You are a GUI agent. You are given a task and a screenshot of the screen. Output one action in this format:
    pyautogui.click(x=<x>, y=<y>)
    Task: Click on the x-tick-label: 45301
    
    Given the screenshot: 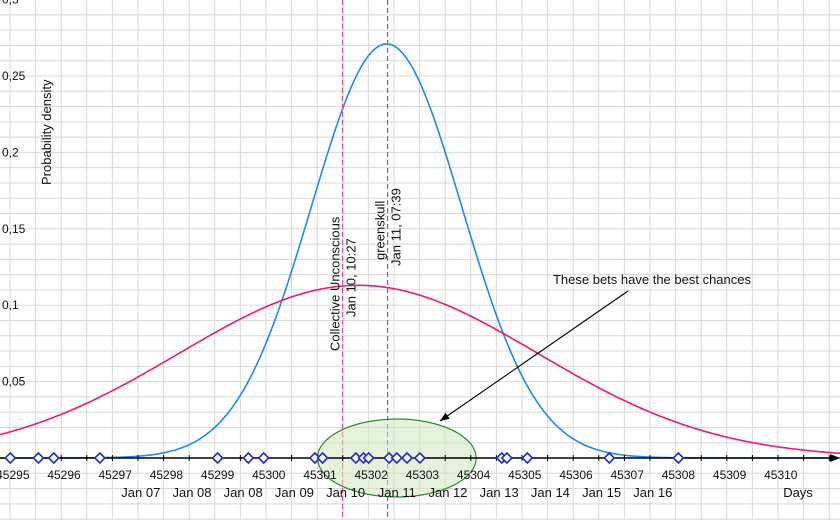 What is the action you would take?
    pyautogui.click(x=320, y=475)
    